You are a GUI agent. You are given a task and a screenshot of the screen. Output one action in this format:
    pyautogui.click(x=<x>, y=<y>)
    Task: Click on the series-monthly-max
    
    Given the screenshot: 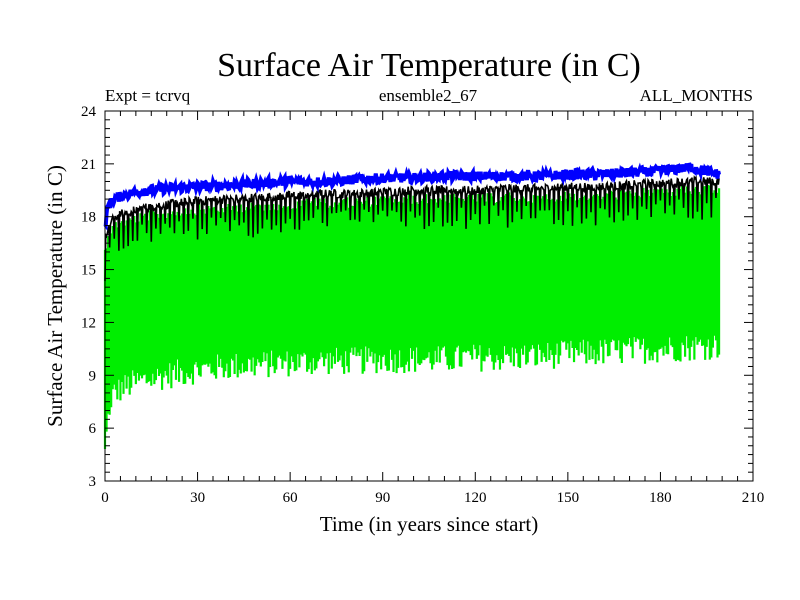 What is the action you would take?
    pyautogui.click(x=412, y=228)
    